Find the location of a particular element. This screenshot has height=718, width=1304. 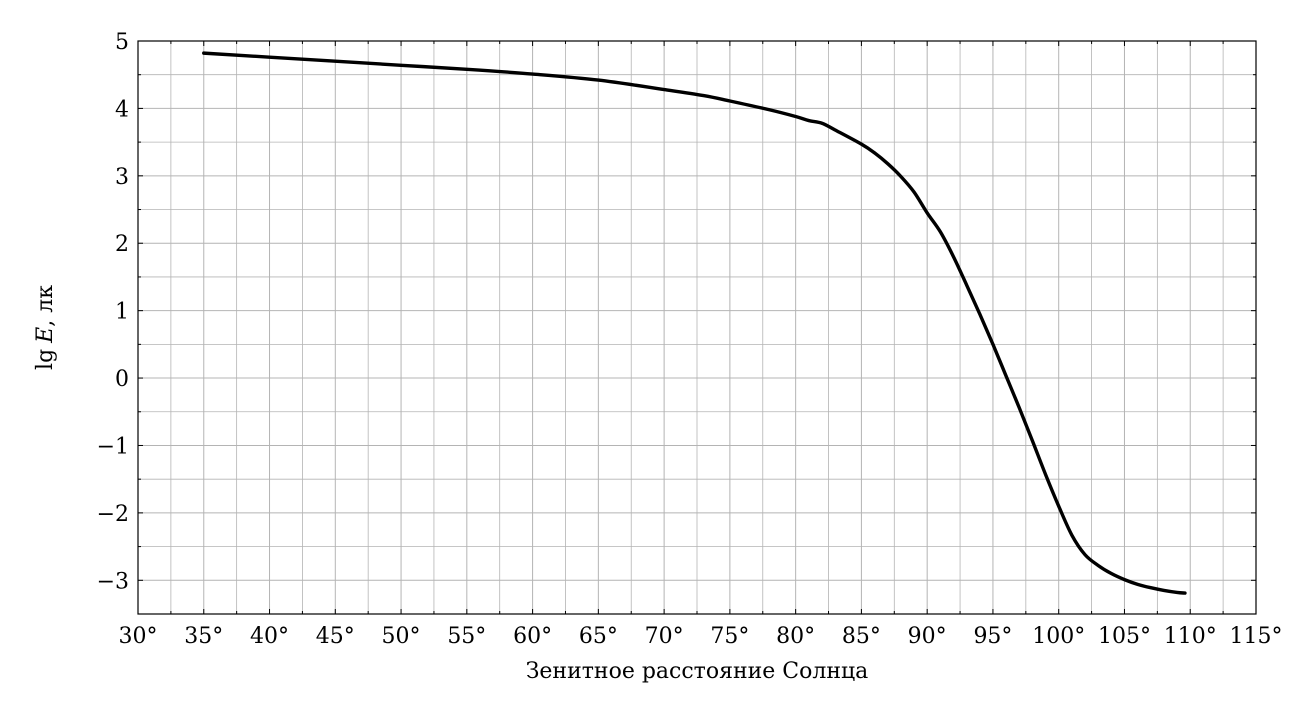

x-tick-label: 85° is located at coordinates (861, 636).